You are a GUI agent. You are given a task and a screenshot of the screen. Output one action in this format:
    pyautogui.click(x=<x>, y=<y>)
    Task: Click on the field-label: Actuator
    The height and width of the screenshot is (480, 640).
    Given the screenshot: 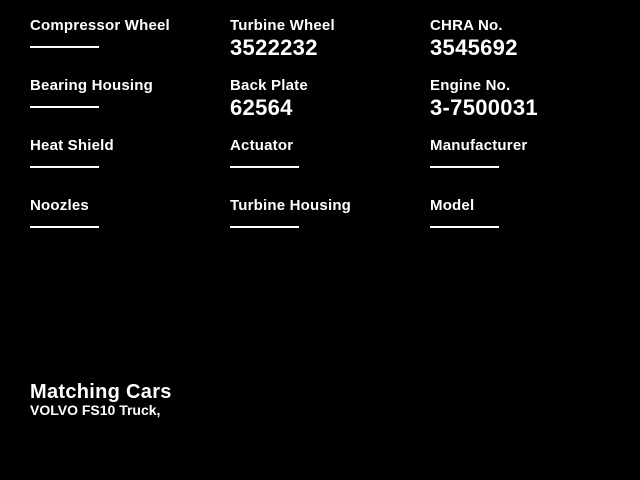 What is the action you would take?
    pyautogui.click(x=262, y=145)
    